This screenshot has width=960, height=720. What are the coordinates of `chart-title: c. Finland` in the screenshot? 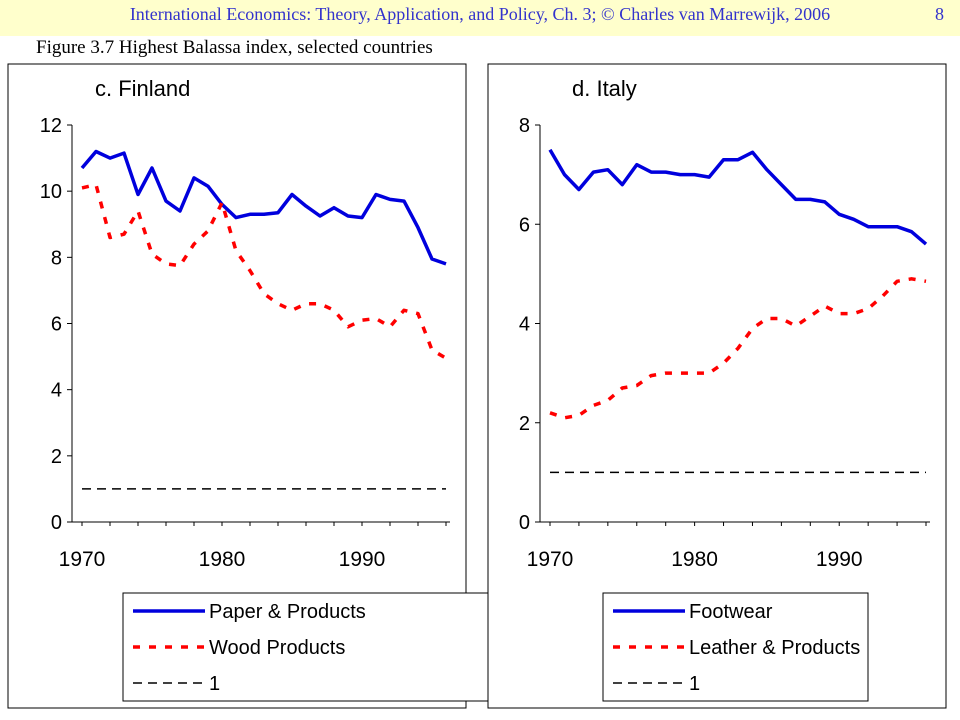 It's located at (142, 88).